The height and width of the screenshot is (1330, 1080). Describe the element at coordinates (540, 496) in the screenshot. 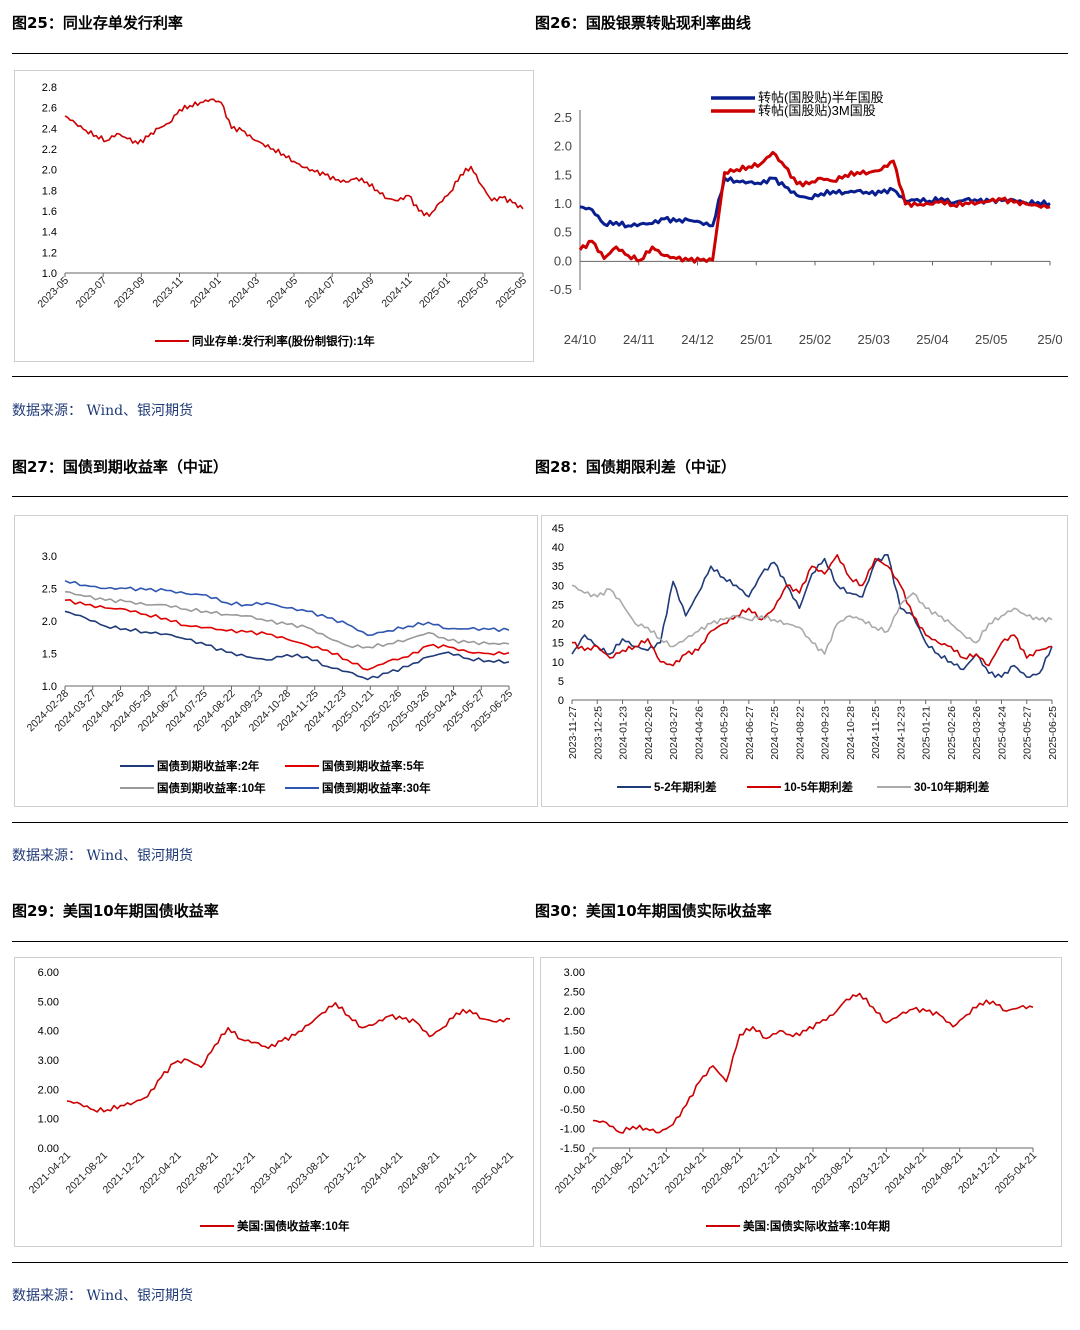

I see `section2-top-rule` at that location.